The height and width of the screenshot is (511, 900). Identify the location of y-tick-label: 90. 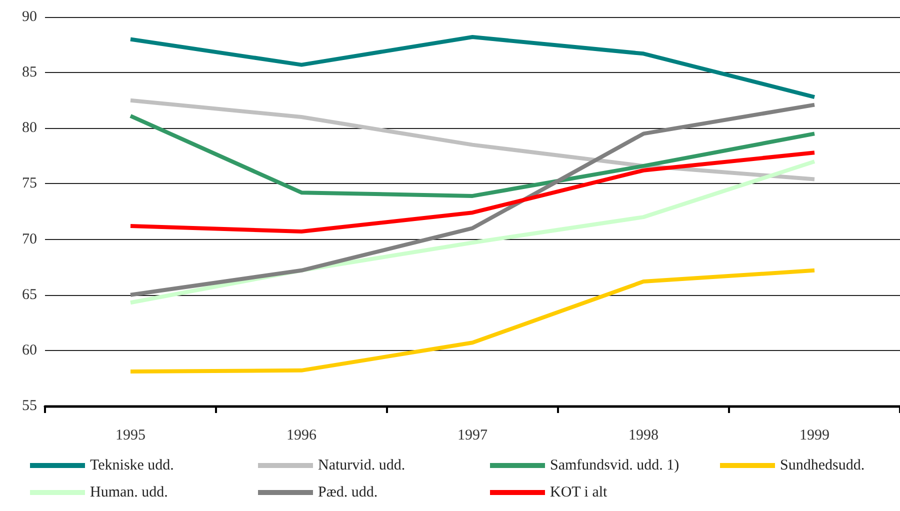
(29, 17).